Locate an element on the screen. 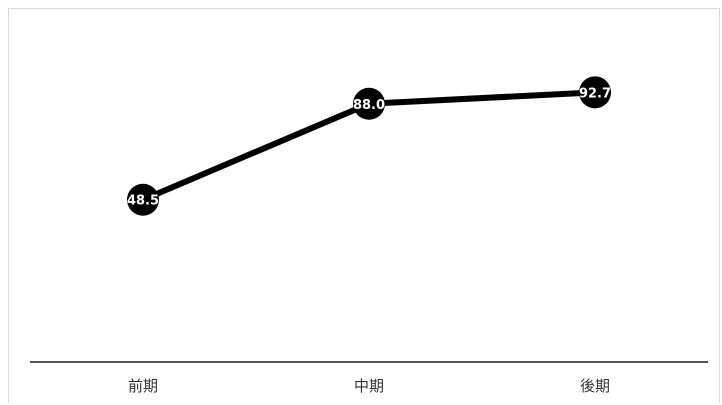 This screenshot has width=722, height=405. x-tick-label: 中期 is located at coordinates (369, 386).